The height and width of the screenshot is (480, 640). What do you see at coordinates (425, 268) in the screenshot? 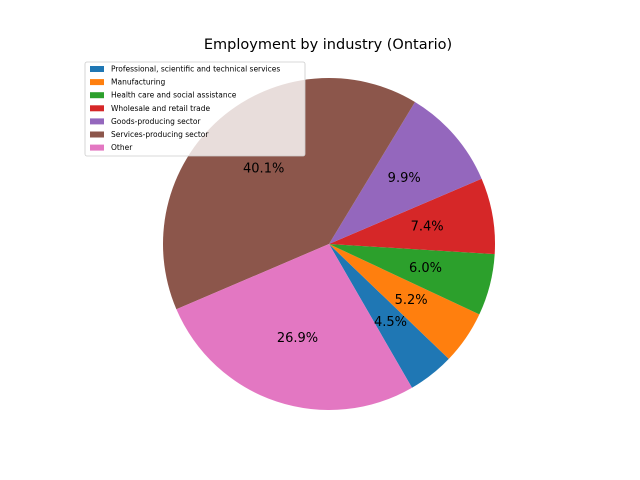
I see `slice-percentage-label: 6.0%` at bounding box center [425, 268].